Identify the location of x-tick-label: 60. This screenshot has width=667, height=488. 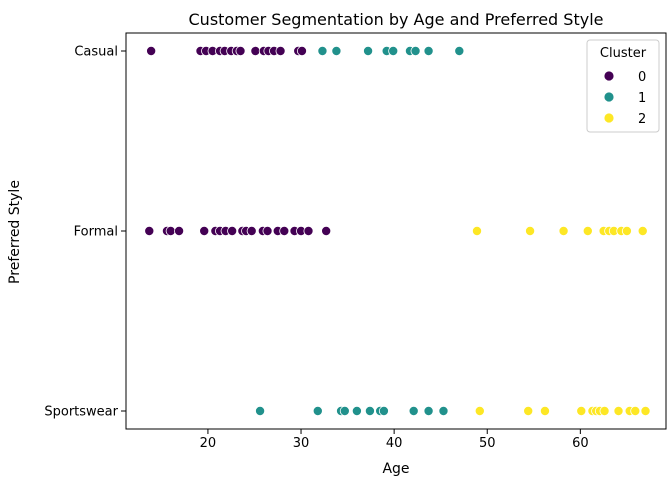
(580, 443).